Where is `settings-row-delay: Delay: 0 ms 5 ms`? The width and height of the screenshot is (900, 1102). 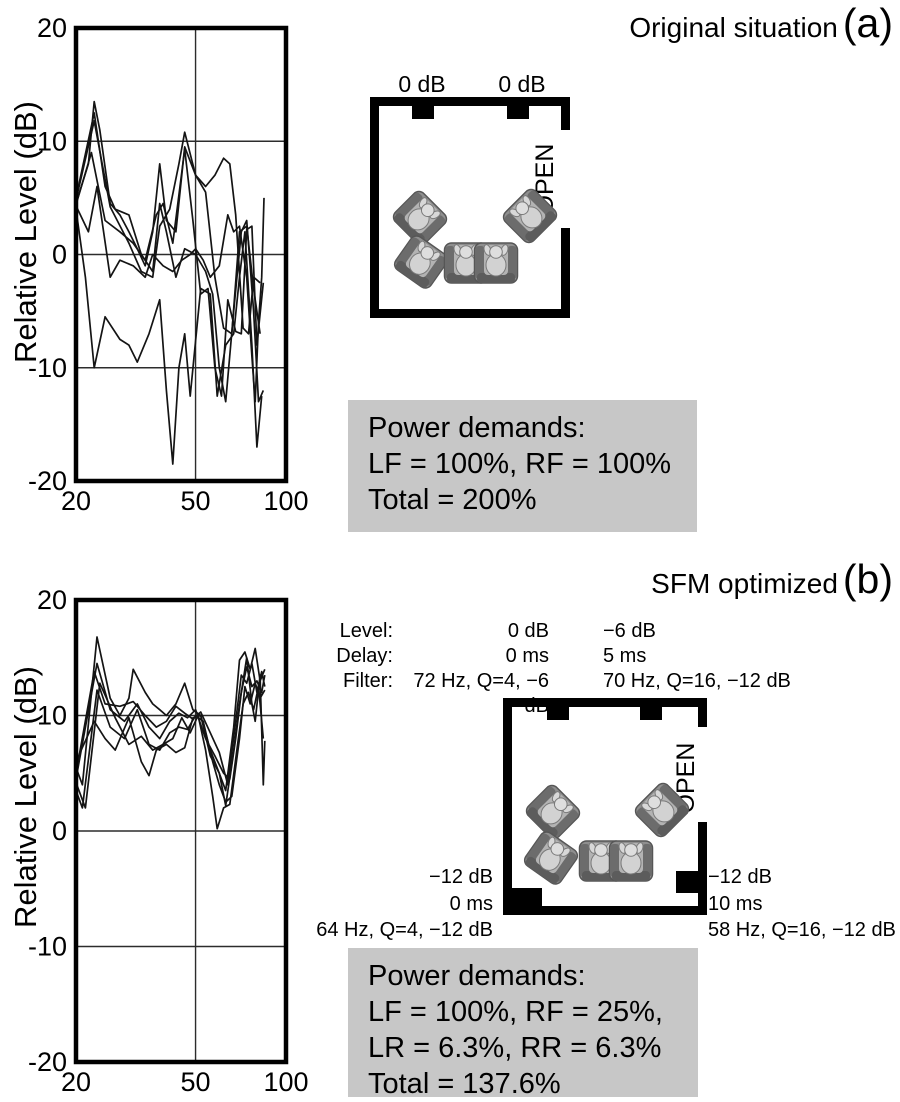
settings-row-delay: Delay: 0 ms 5 ms is located at coordinates (560, 656).